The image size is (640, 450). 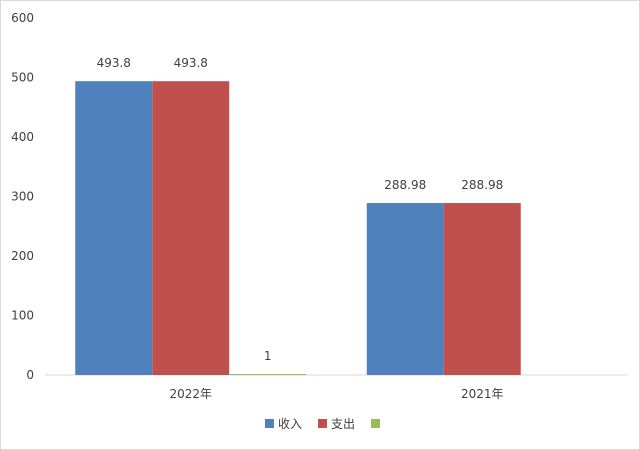 I want to click on bar-series-3-2022年, so click(x=268, y=374).